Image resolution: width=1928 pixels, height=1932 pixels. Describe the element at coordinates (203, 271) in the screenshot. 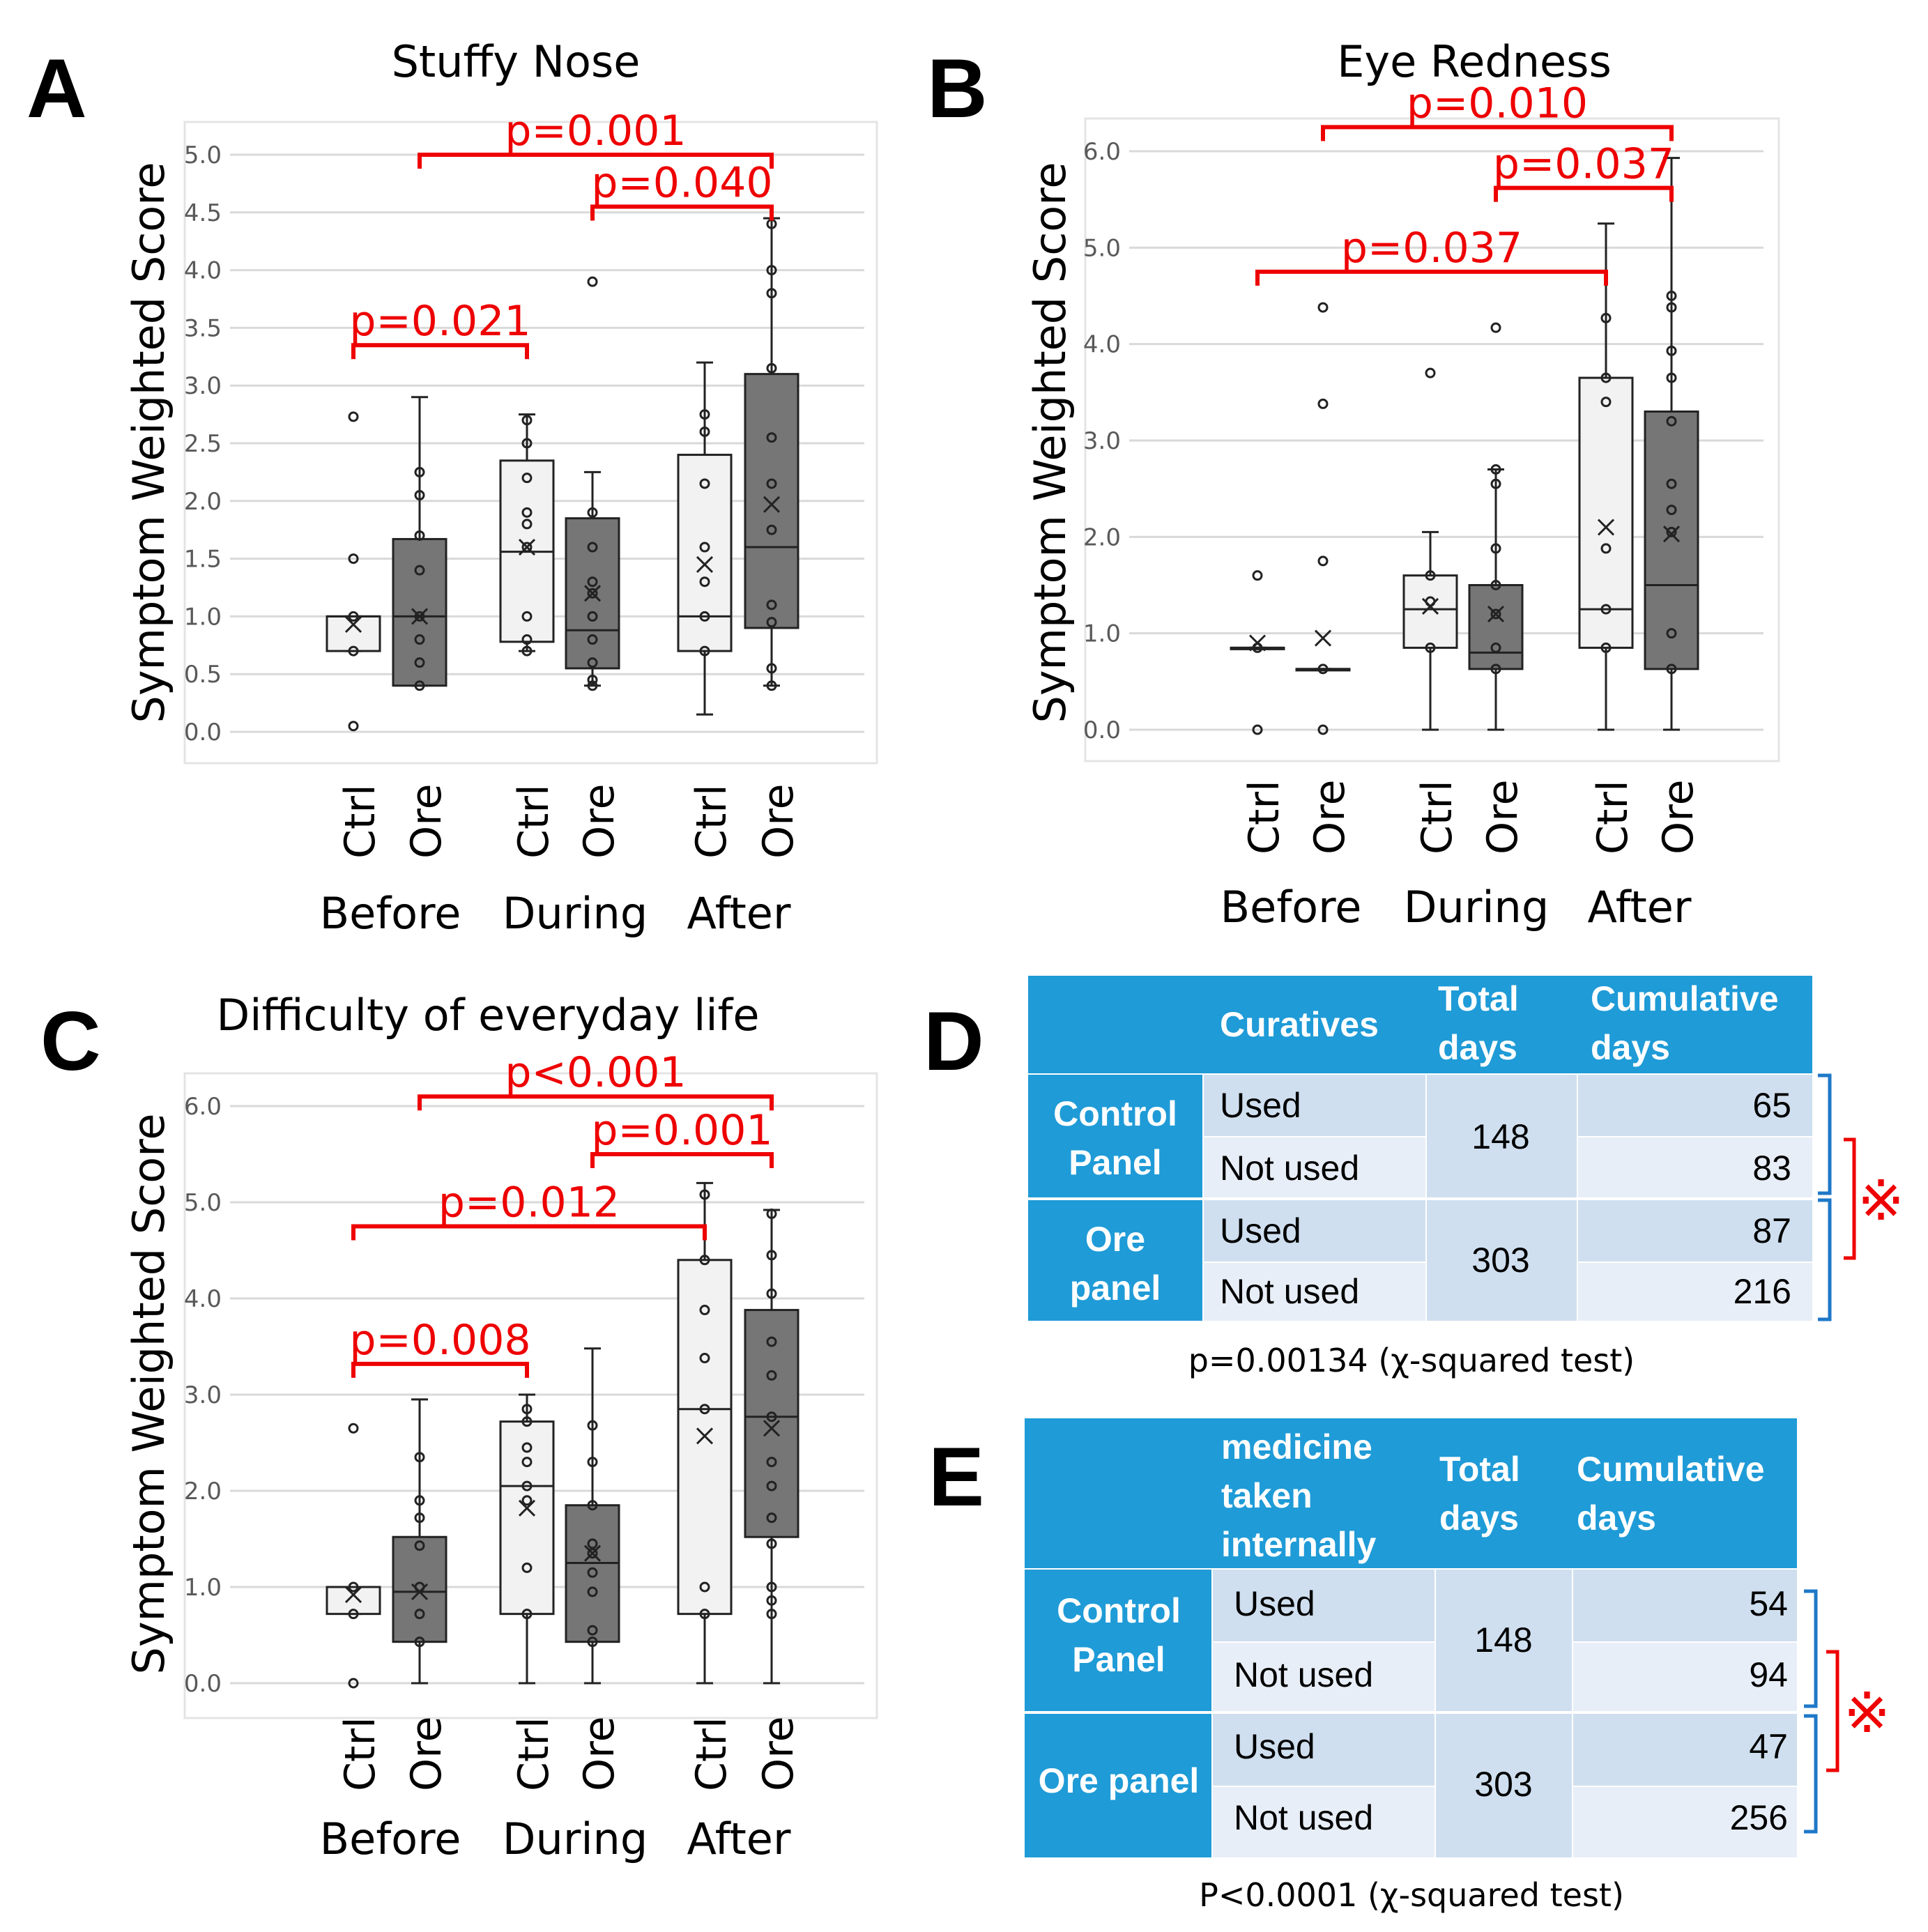

I see `y-tick-label: 4.0` at that location.